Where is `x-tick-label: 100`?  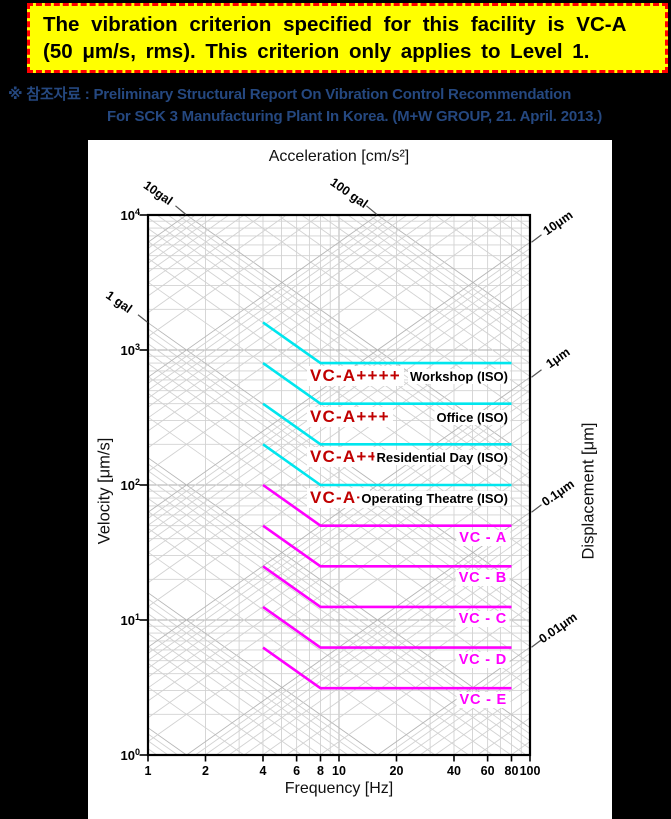
x-tick-label: 100 is located at coordinates (530, 771).